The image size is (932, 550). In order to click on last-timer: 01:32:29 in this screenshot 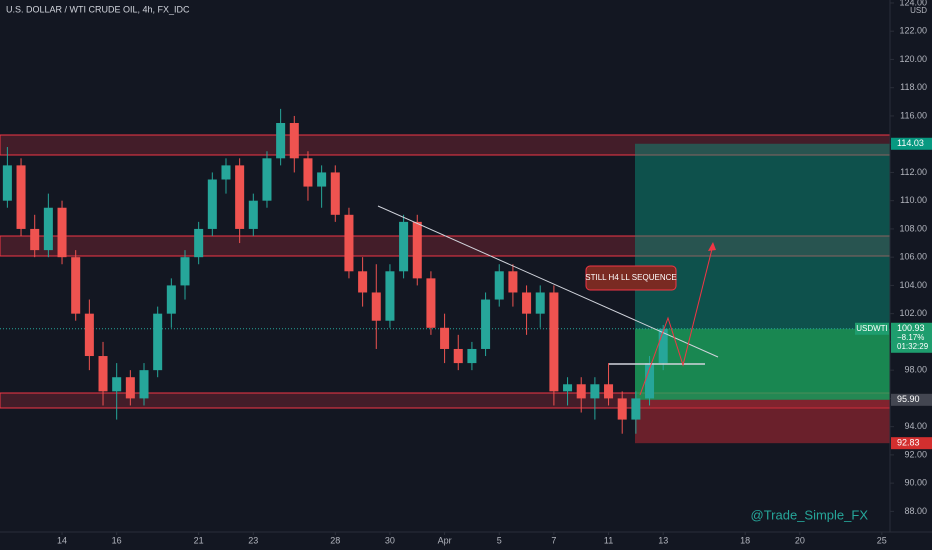, I will do `click(913, 346)`.